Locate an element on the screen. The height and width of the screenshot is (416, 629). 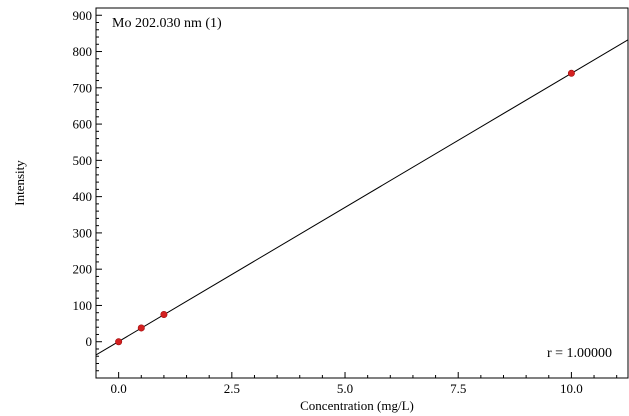
y-tick-label: 500 is located at coordinates (83, 160).